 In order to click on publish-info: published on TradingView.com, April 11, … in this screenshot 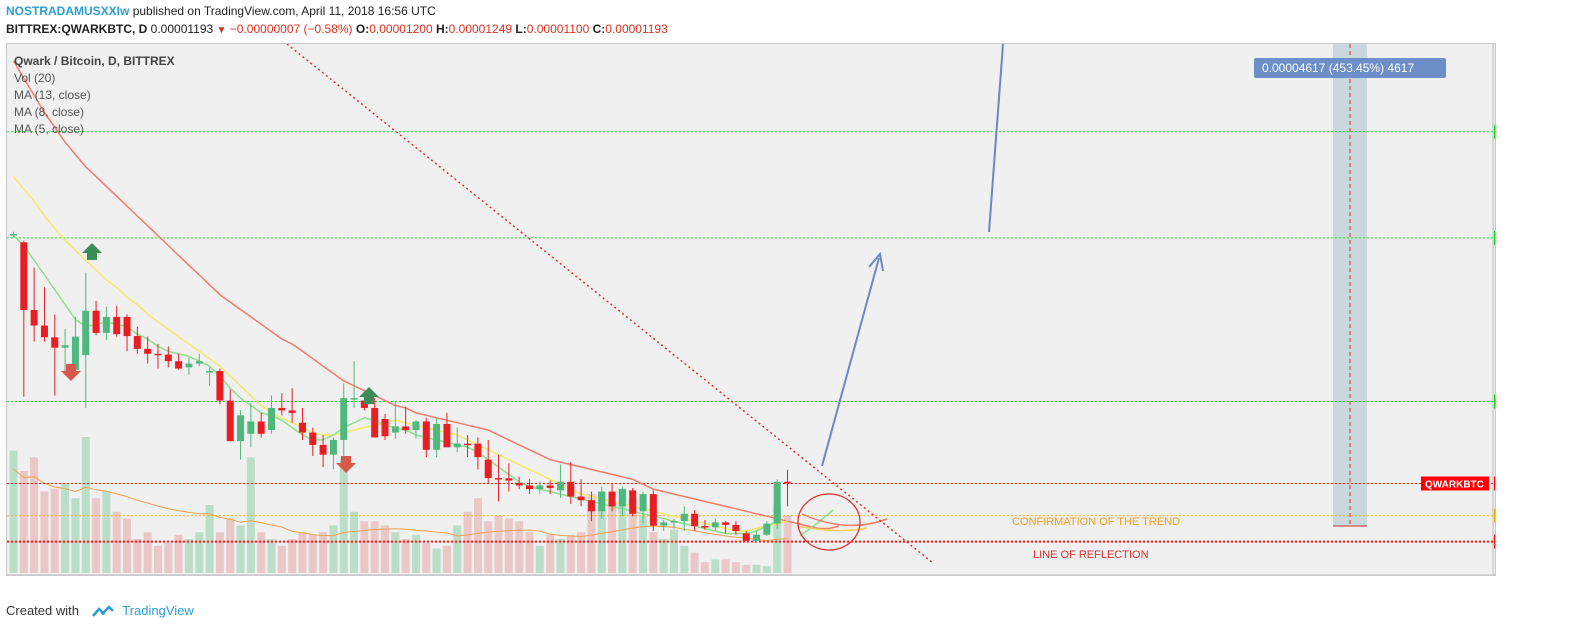, I will do `click(284, 11)`.